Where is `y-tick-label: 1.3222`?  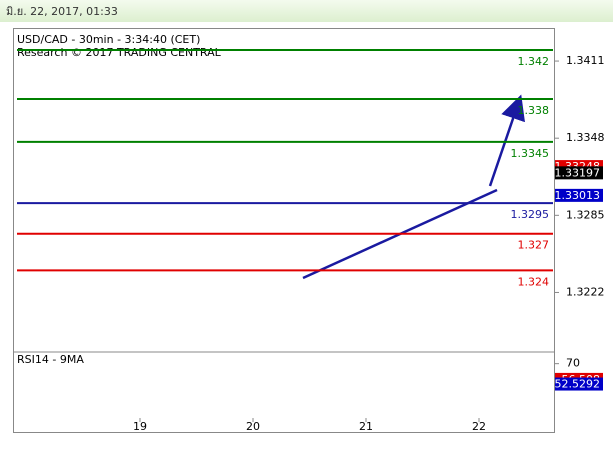 y-tick-label: 1.3222 is located at coordinates (585, 291).